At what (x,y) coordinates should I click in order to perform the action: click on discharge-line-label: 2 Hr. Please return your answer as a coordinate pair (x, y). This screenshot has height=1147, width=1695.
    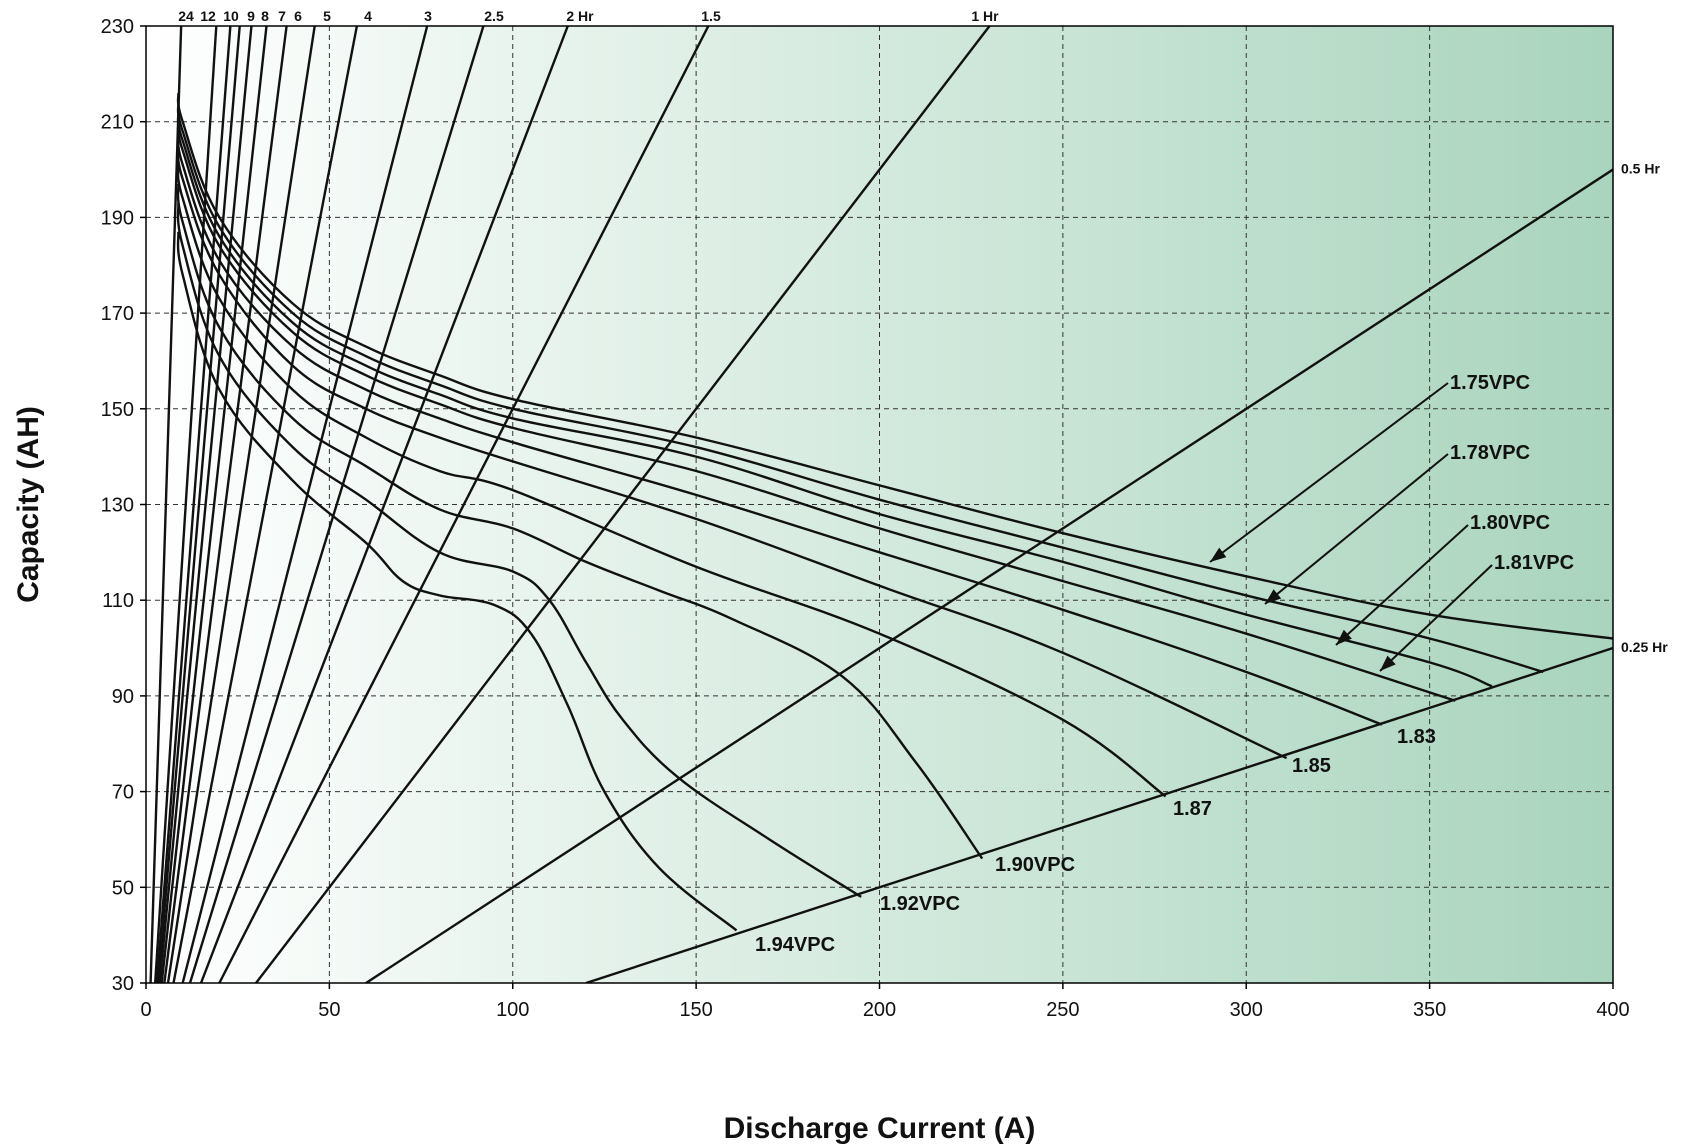
    Looking at the image, I should click on (580, 16).